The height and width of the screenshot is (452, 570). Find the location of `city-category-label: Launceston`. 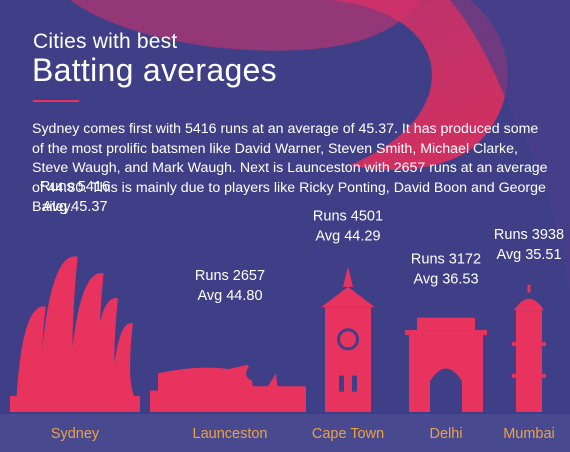

city-category-label: Launceston is located at coordinates (230, 434).